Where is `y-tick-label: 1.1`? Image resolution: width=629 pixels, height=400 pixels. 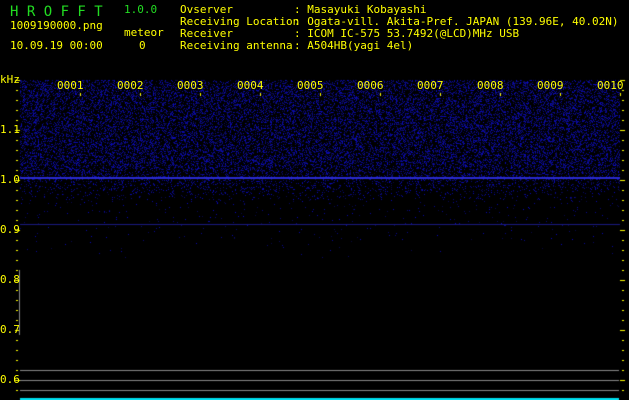
y-tick-label: 1.1 is located at coordinates (10, 129).